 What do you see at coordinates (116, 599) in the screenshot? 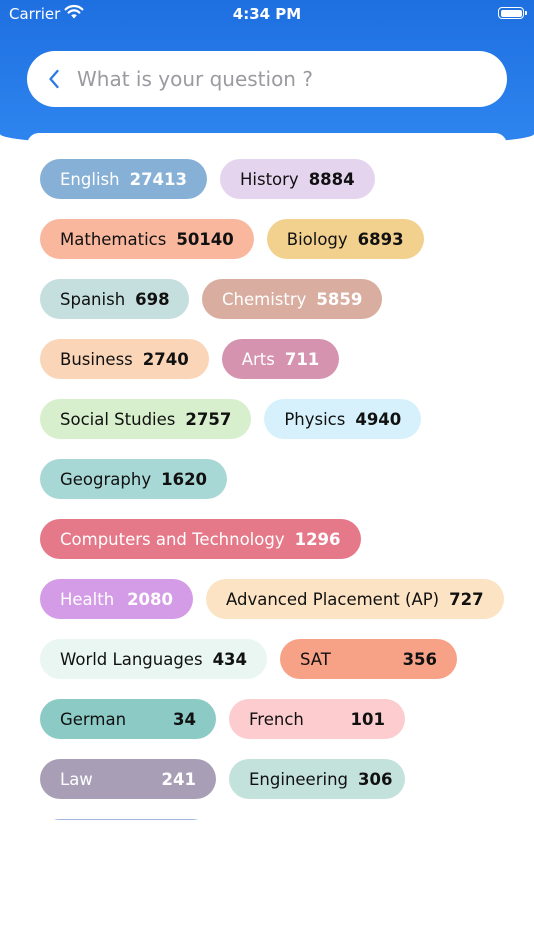
I see `subject-chip-health: Health 2080` at bounding box center [116, 599].